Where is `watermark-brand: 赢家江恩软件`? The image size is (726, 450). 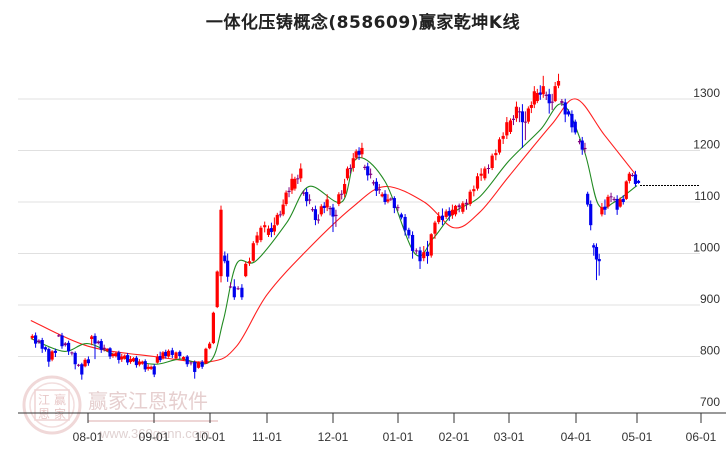
watermark-brand: 赢家江恩软件 is located at coordinates (148, 401).